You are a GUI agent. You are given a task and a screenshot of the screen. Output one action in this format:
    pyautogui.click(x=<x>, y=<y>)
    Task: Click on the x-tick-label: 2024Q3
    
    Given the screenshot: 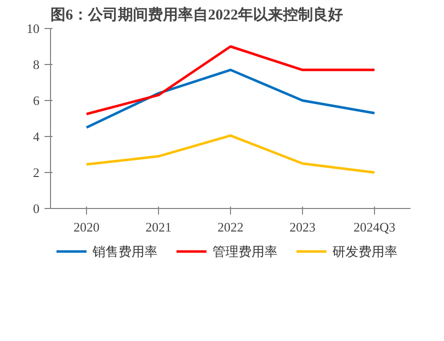 What is the action you would take?
    pyautogui.click(x=375, y=227)
    